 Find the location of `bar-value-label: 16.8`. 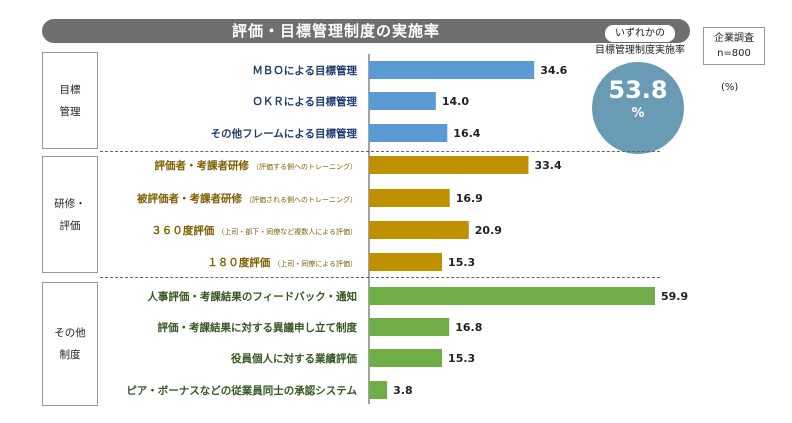

bar-value-label: 16.8 is located at coordinates (468, 327).